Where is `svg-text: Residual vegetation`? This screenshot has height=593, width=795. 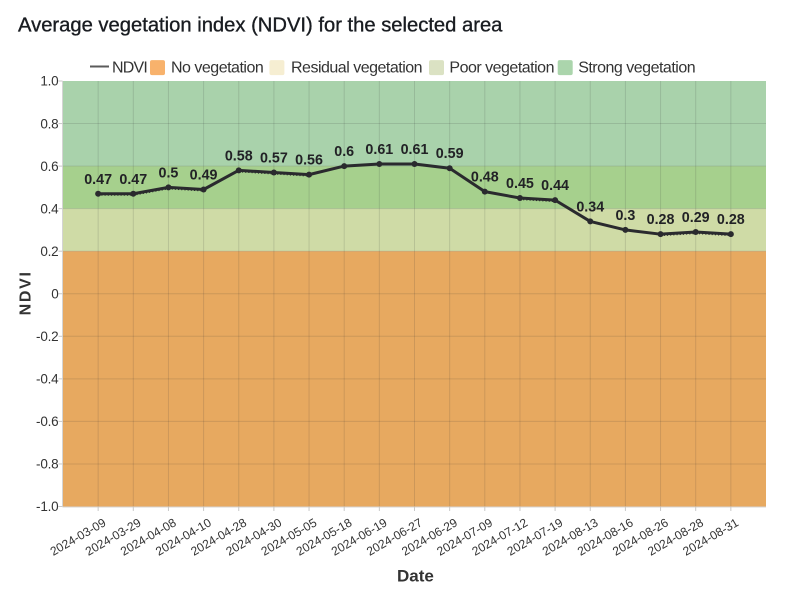
svg-text: Residual vegetation is located at coordinates (356, 68).